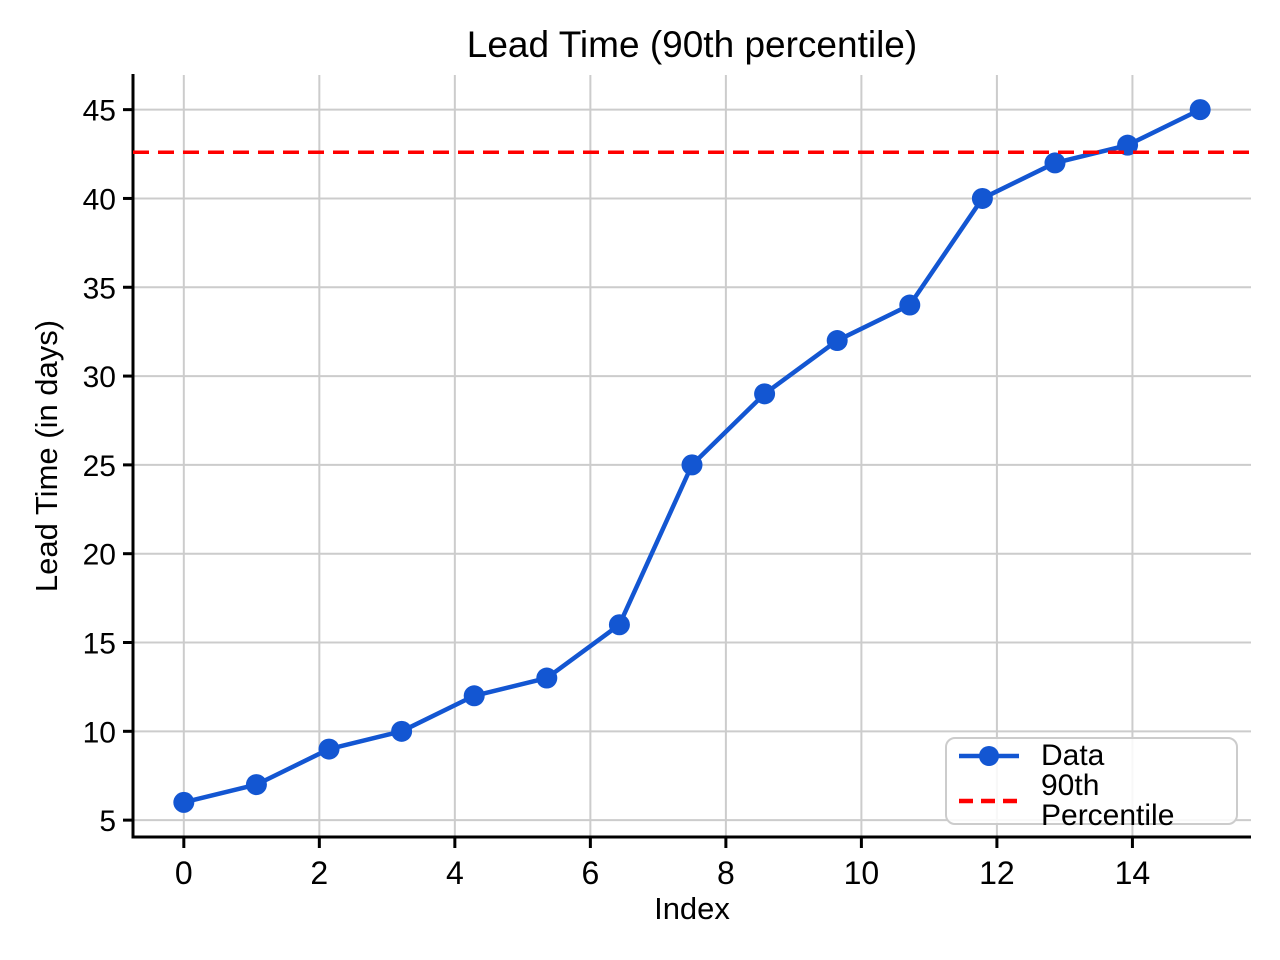 The height and width of the screenshot is (960, 1280). Describe the element at coordinates (997, 873) in the screenshot. I see `x-tick-label: 12` at that location.